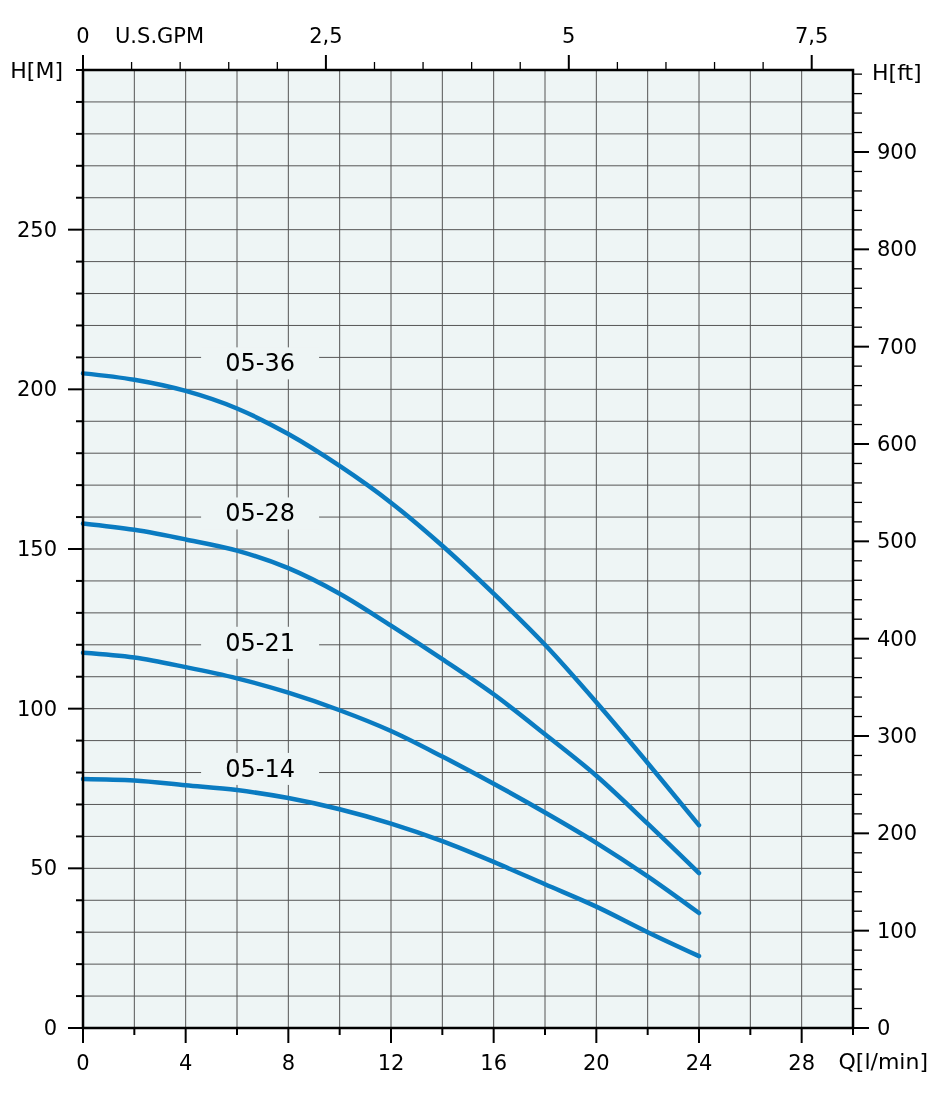  I want to click on y-tick-label: 100, so click(36, 708).